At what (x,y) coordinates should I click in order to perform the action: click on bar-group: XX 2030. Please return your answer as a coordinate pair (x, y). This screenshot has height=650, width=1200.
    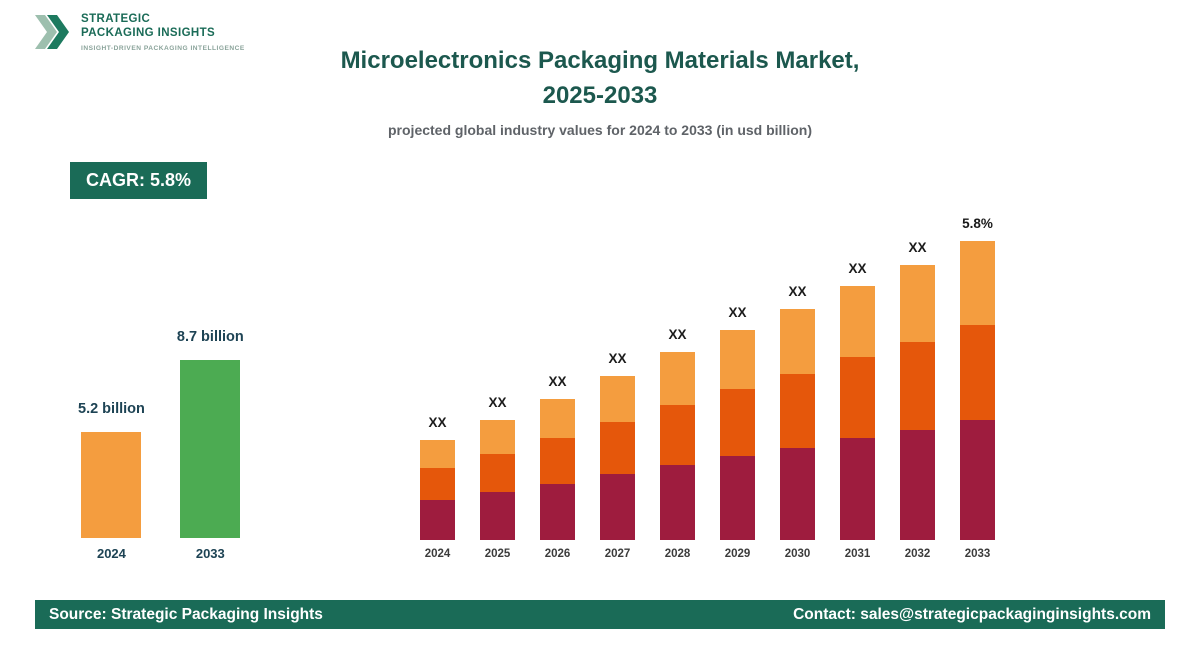
    Looking at the image, I should click on (797, 423).